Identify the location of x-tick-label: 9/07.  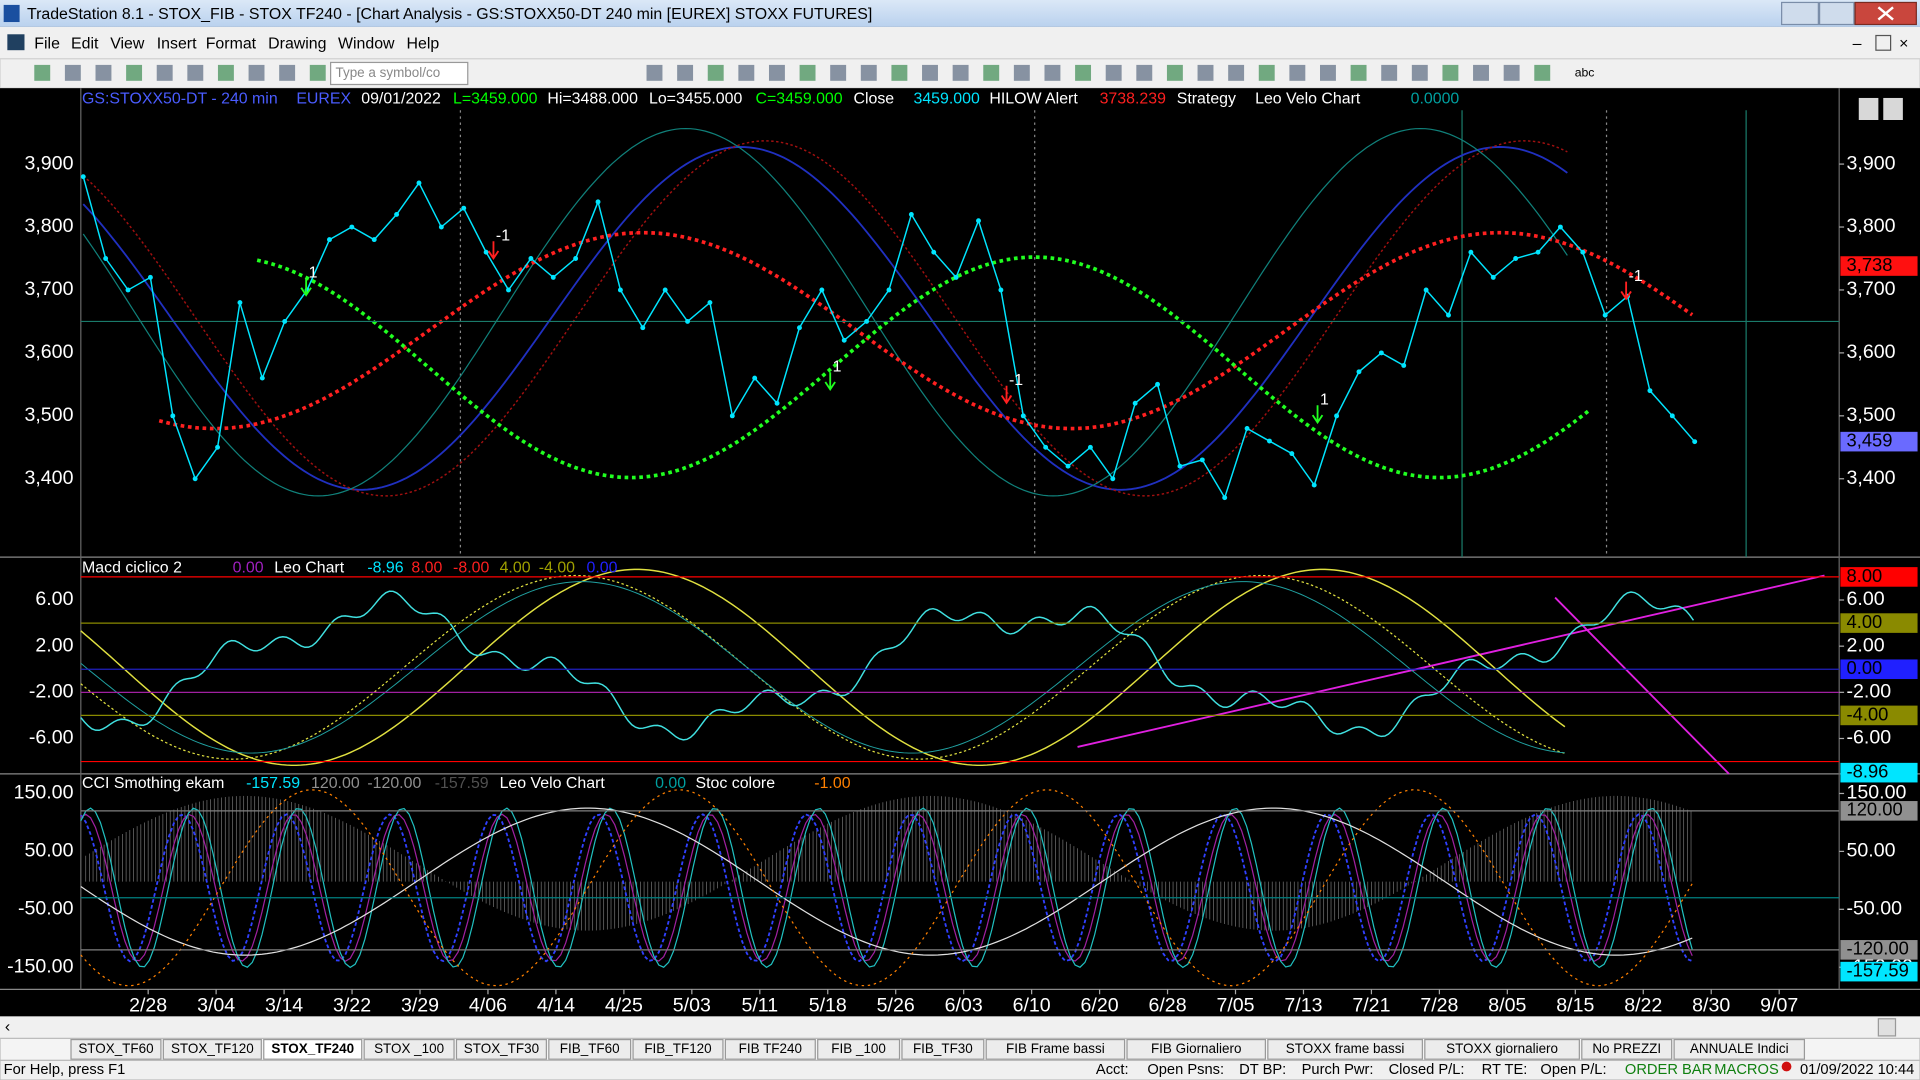
(1779, 1006).